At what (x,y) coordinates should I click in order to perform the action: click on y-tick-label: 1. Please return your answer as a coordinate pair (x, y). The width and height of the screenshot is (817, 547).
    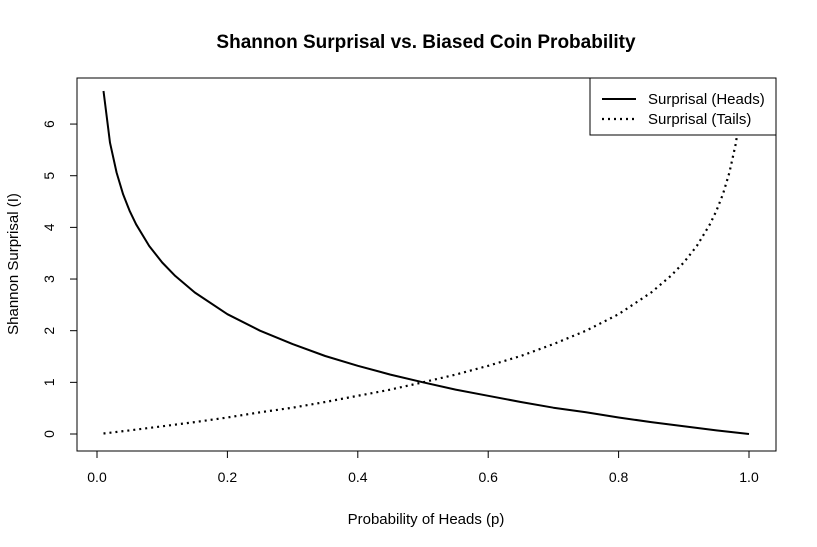
    Looking at the image, I should click on (49, 382).